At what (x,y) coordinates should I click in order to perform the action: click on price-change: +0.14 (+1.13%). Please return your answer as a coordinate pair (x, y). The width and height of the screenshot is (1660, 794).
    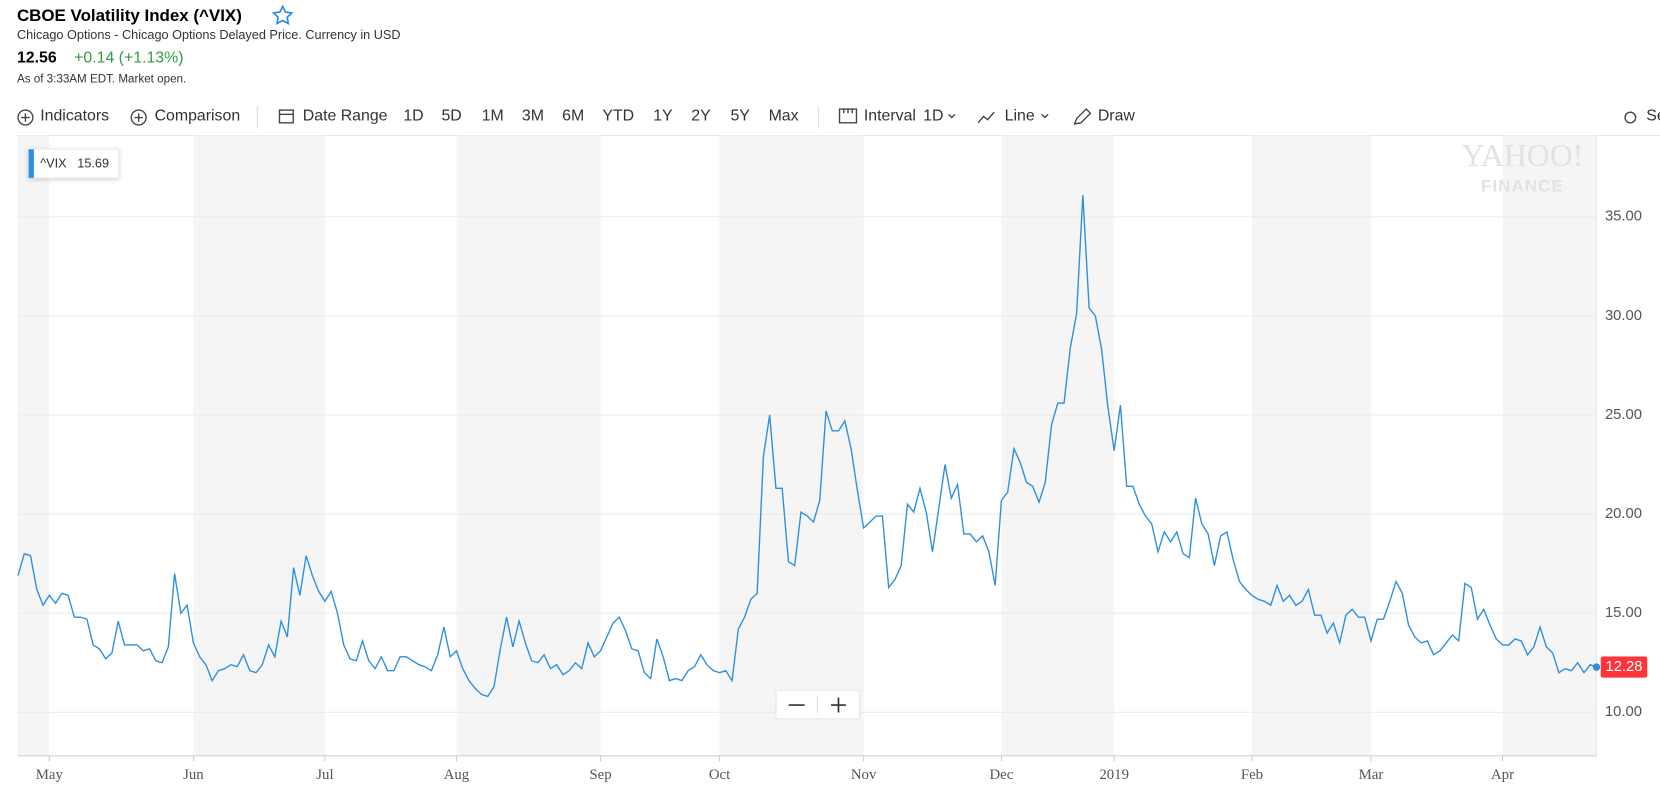
    Looking at the image, I should click on (128, 57).